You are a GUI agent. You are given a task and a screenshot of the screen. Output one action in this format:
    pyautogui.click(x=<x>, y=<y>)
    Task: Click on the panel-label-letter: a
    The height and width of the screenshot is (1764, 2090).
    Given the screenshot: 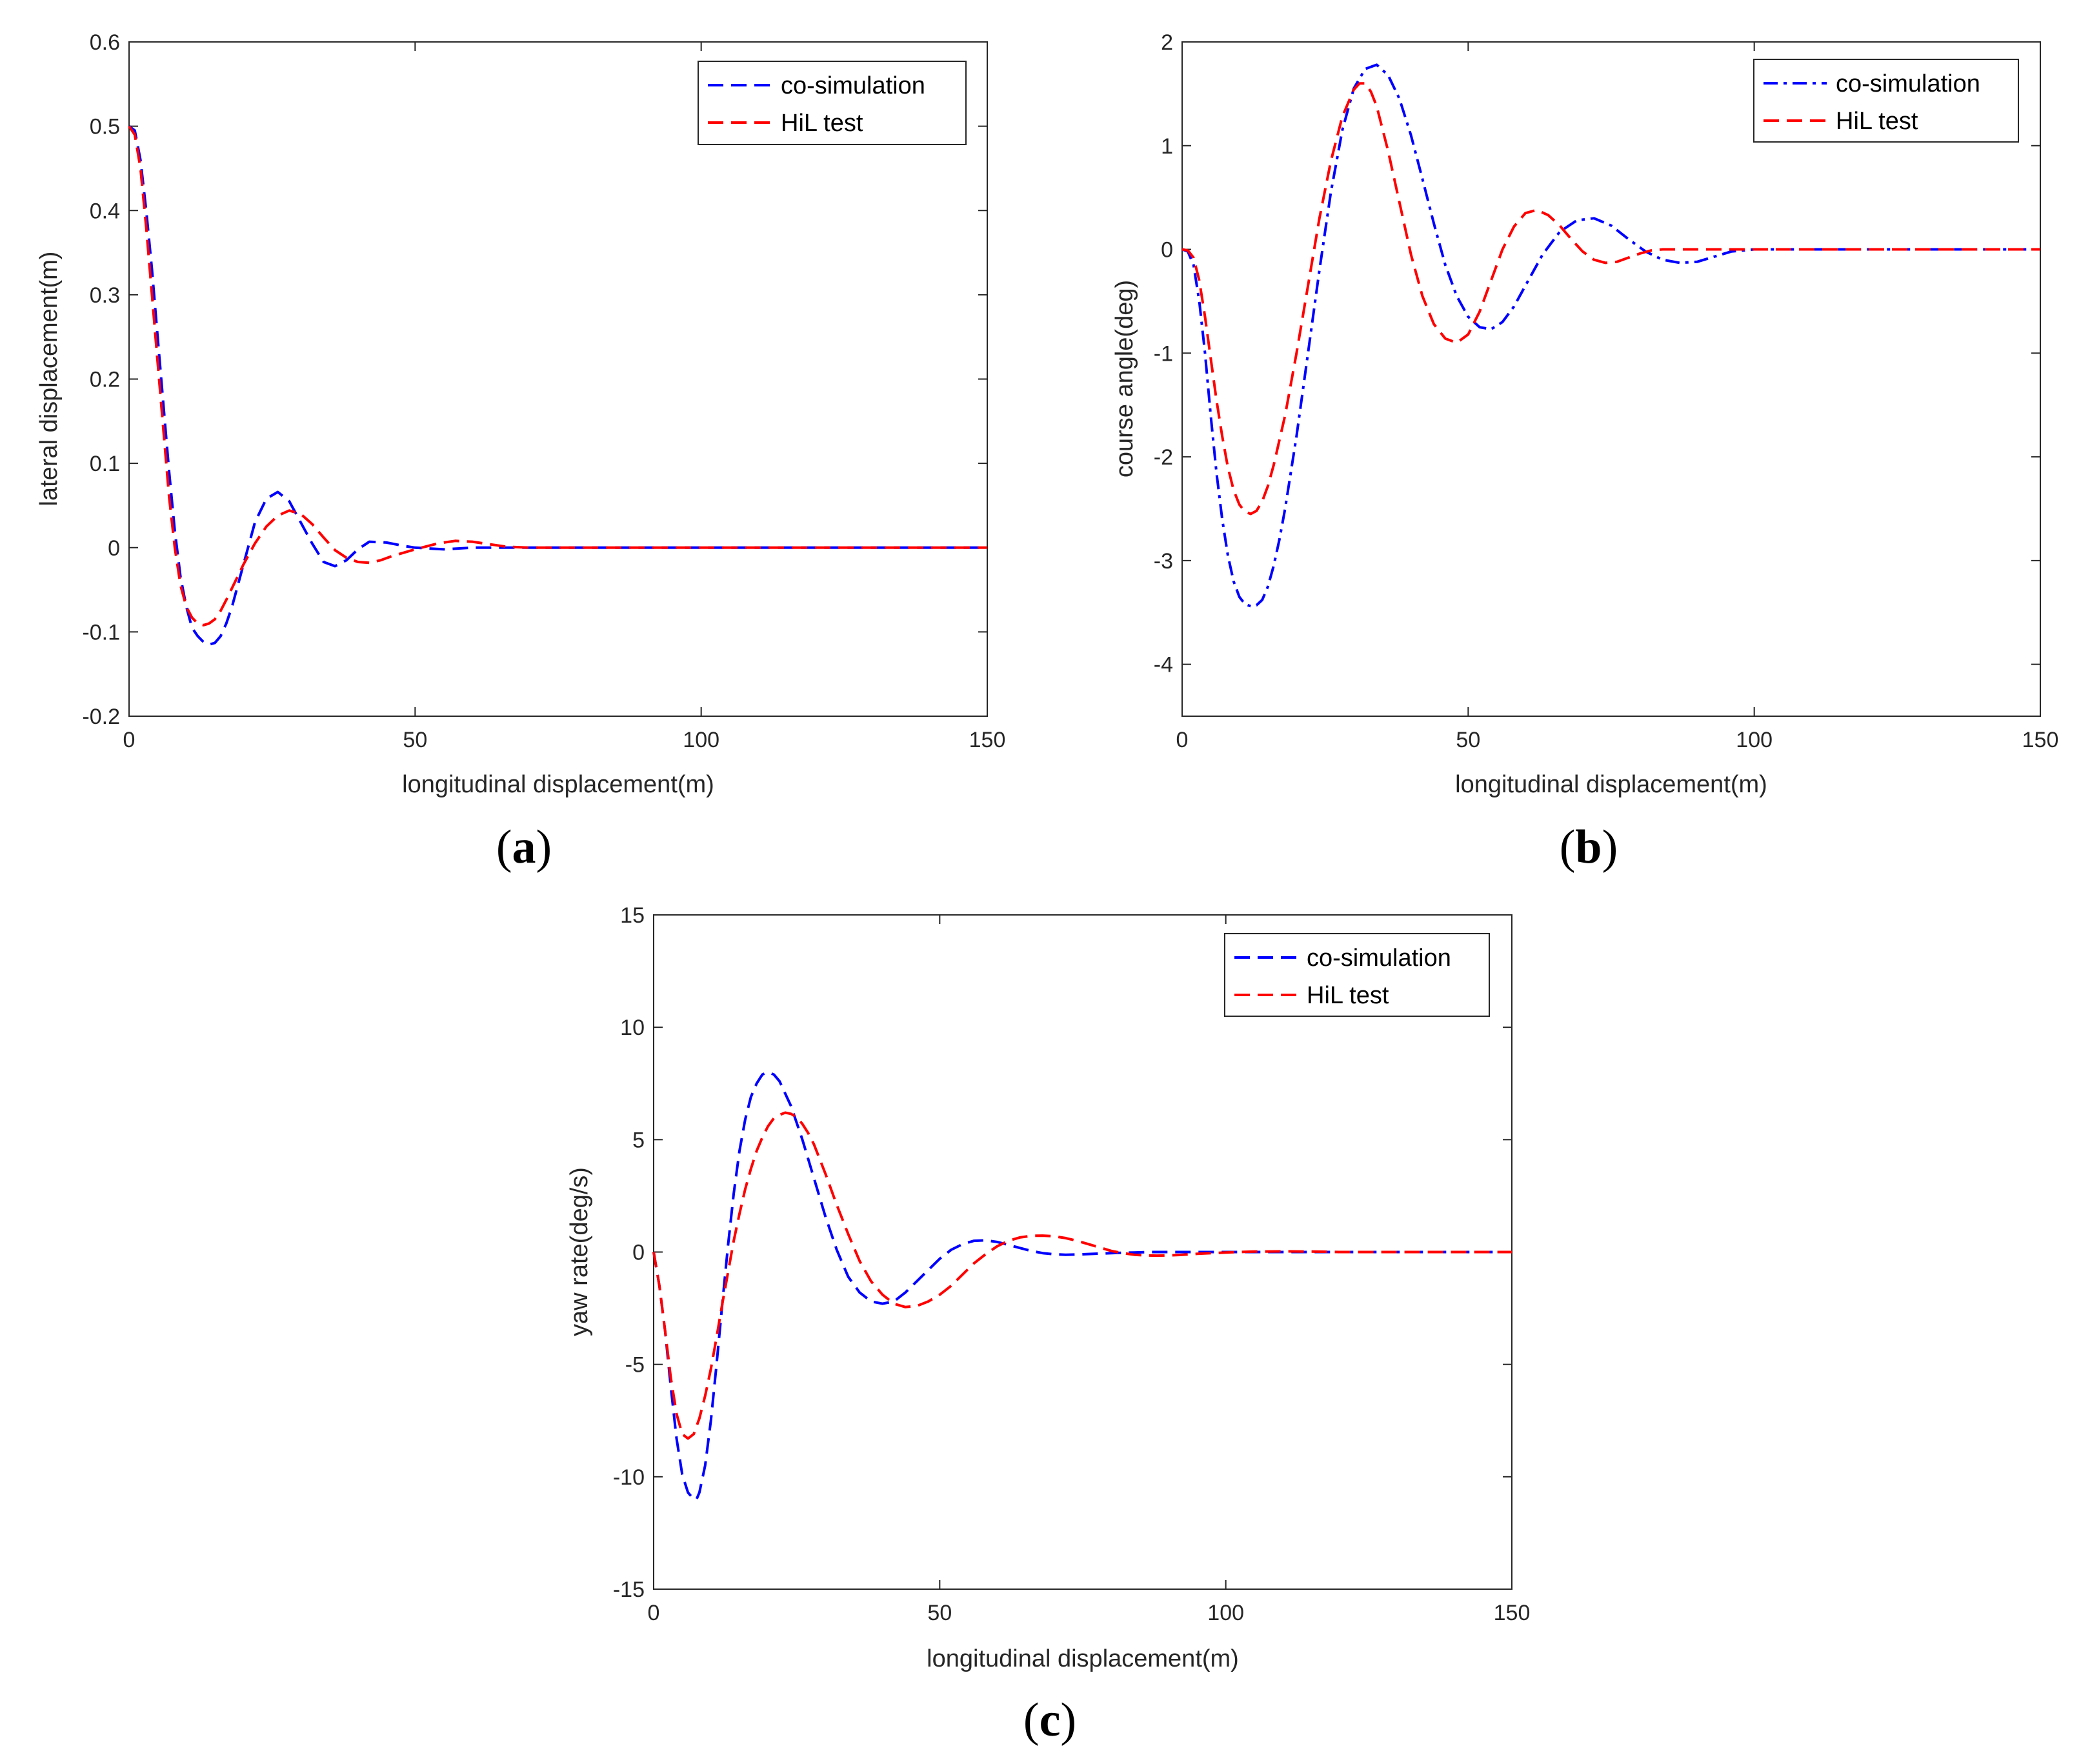 What is the action you would take?
    pyautogui.click(x=524, y=847)
    